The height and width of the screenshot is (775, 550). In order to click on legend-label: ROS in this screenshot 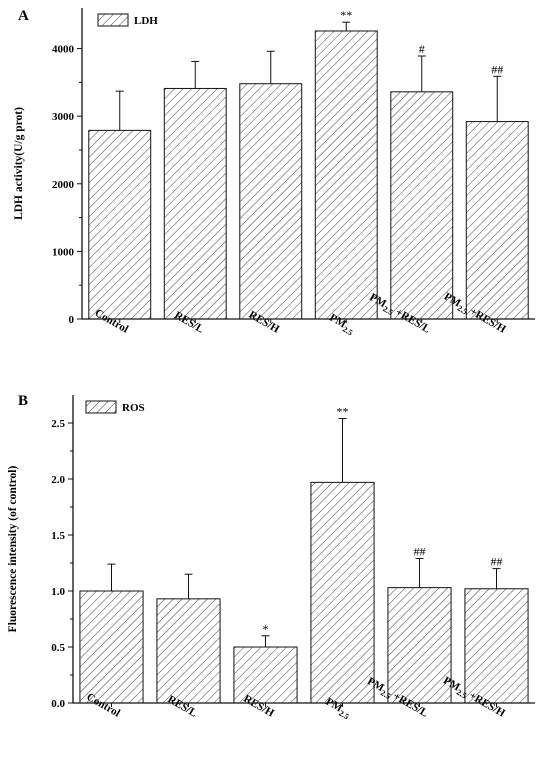, I will do `click(133, 408)`.